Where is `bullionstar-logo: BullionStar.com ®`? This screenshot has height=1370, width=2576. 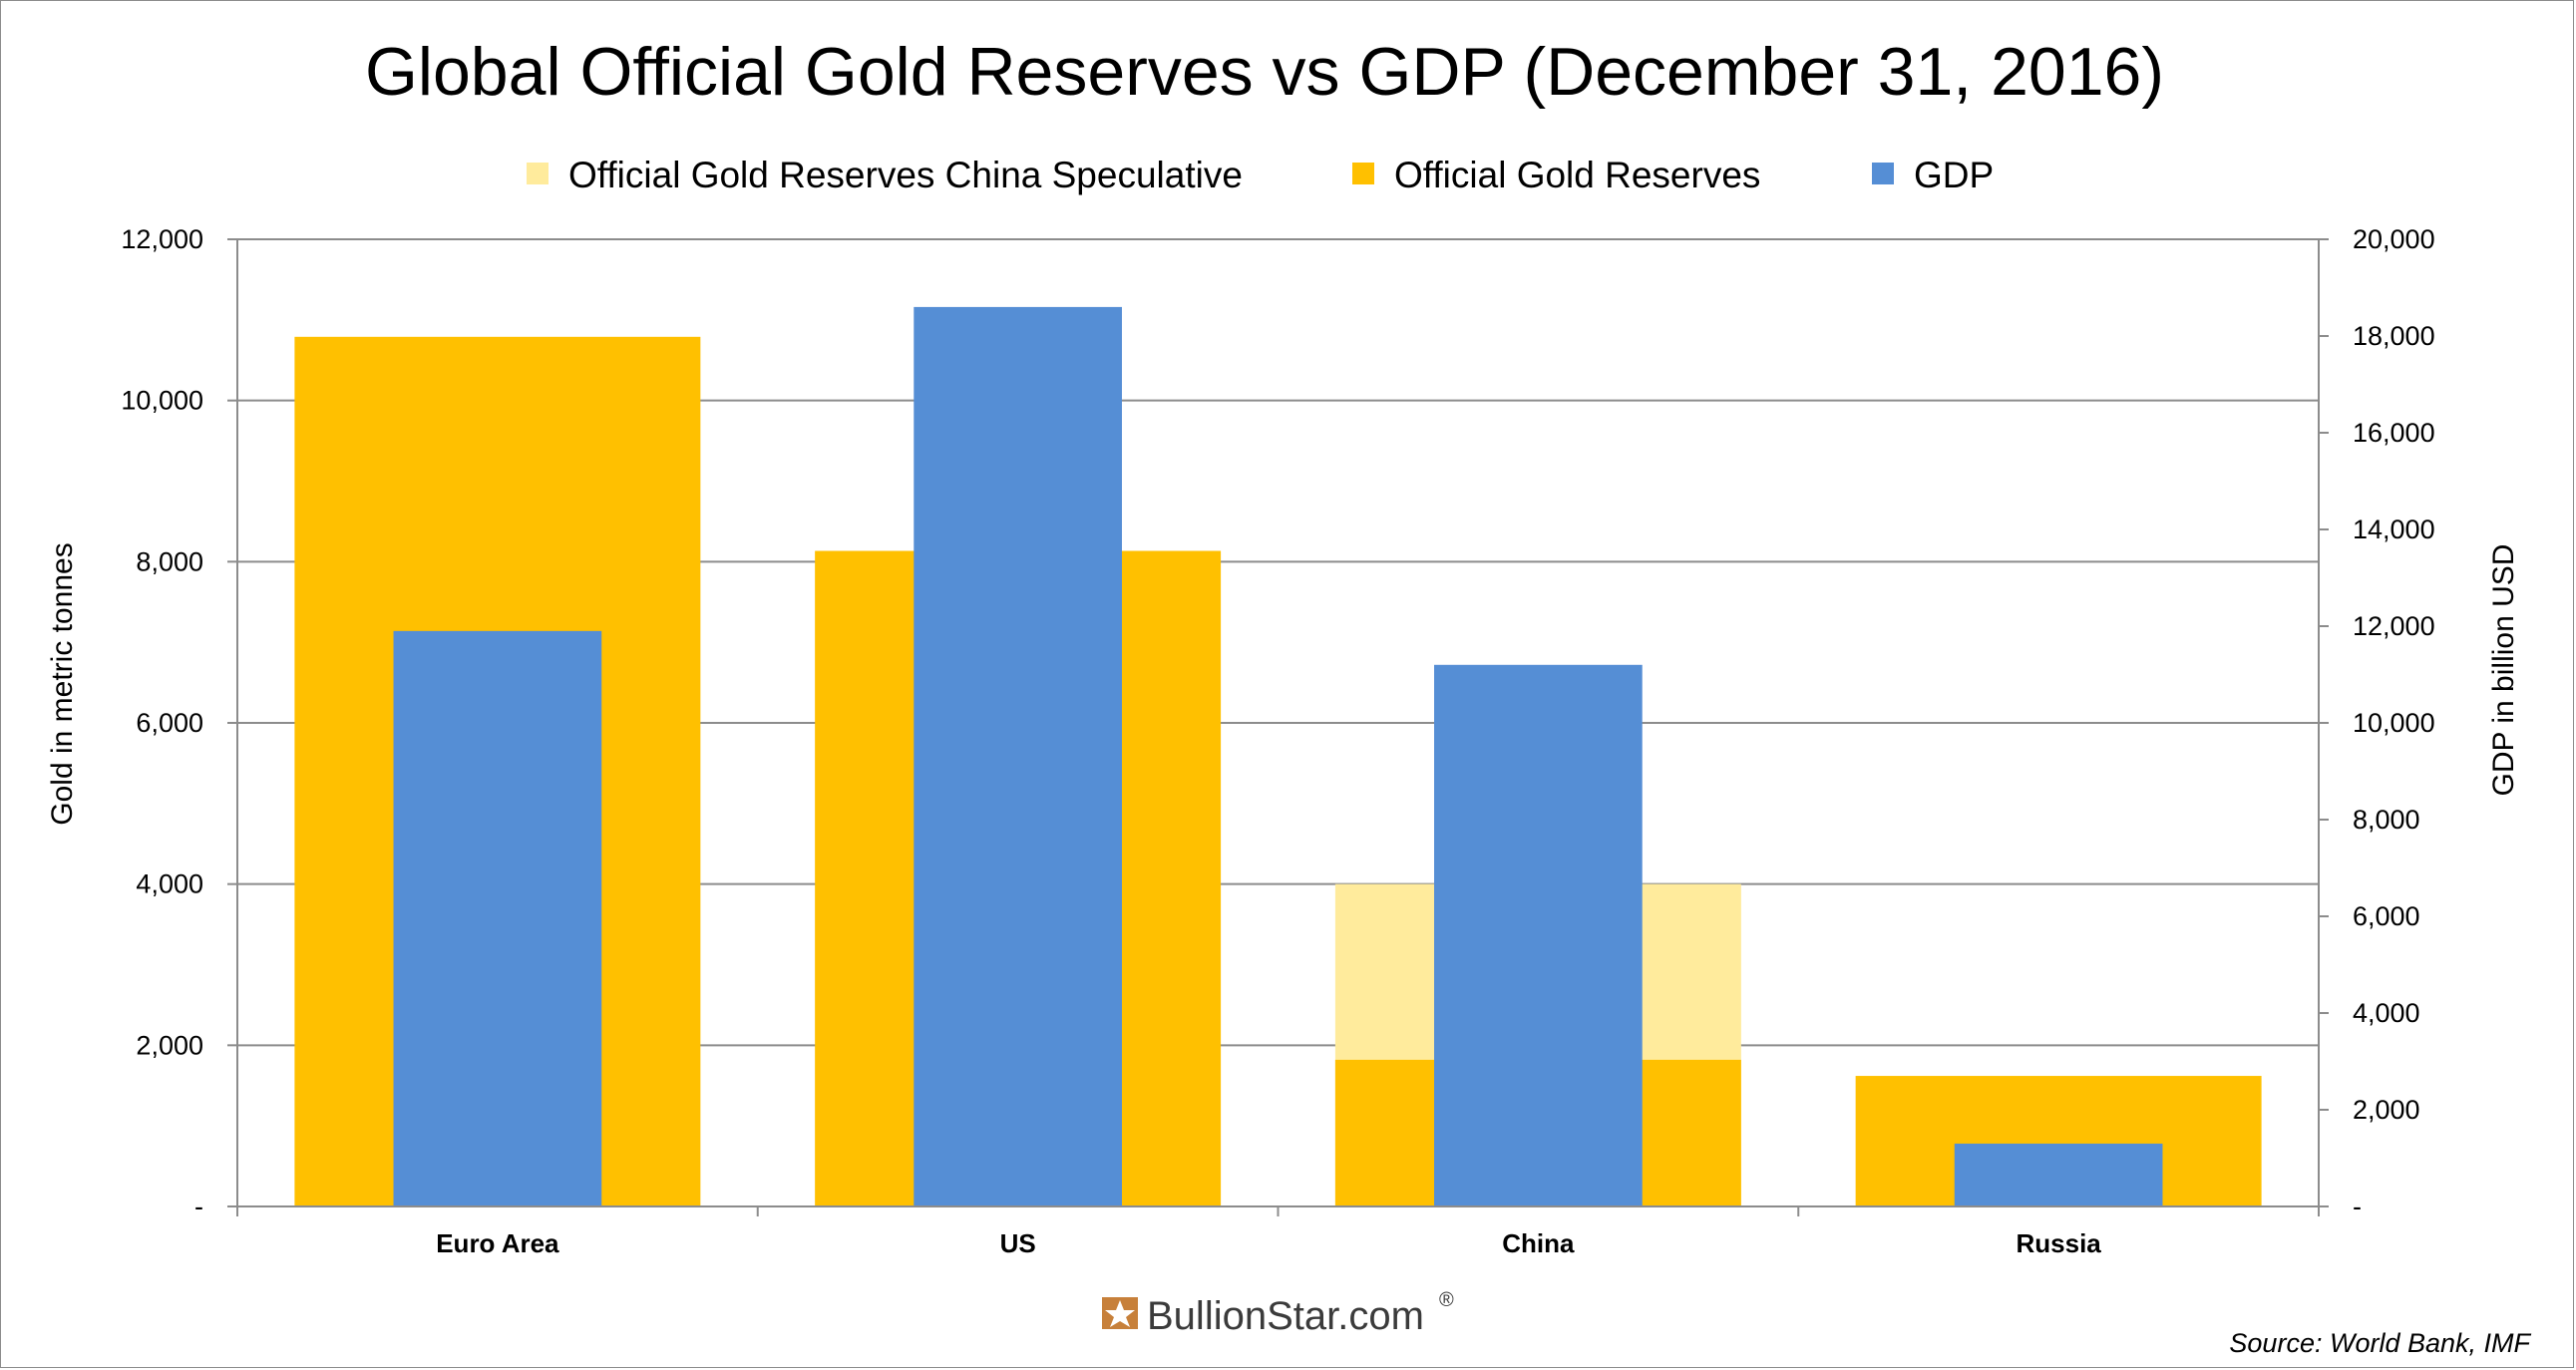 bullionstar-logo: BullionStar.com ® is located at coordinates (1278, 1314).